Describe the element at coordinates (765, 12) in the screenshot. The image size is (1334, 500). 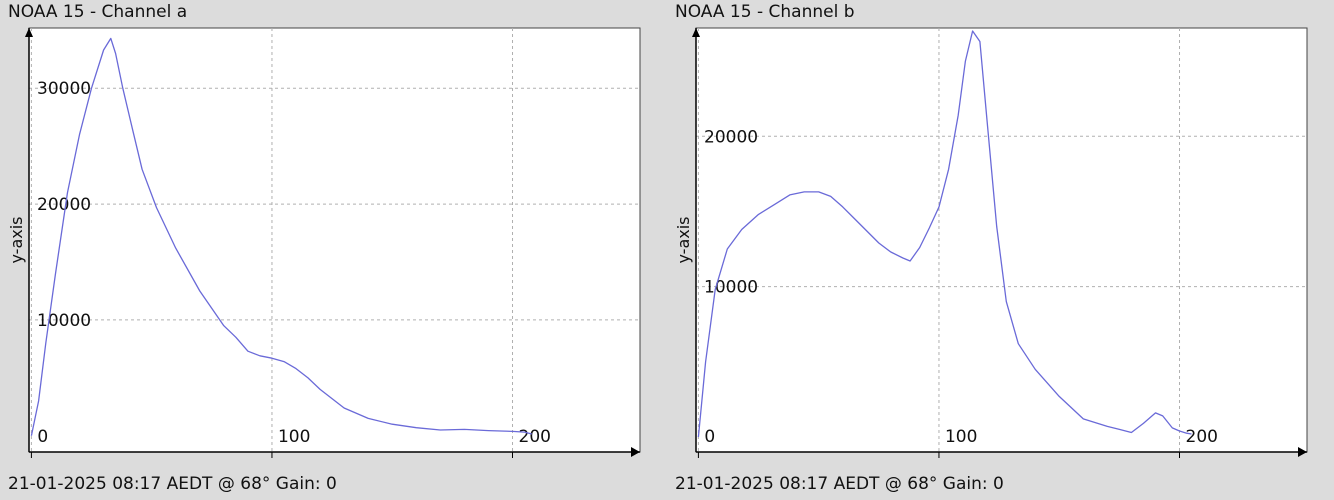
I see `chart-title-b: NOAA 15 - Channel b` at that location.